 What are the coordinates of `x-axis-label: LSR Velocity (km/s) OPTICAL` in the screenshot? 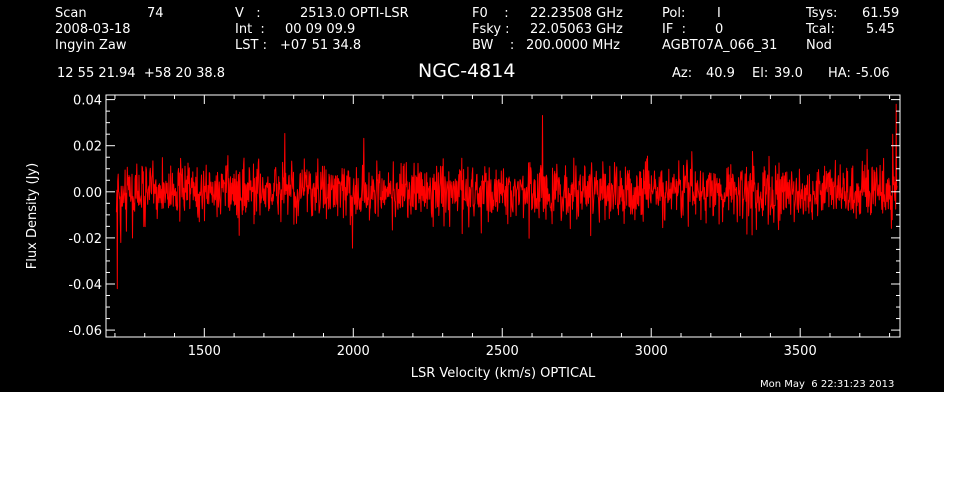 It's located at (503, 373).